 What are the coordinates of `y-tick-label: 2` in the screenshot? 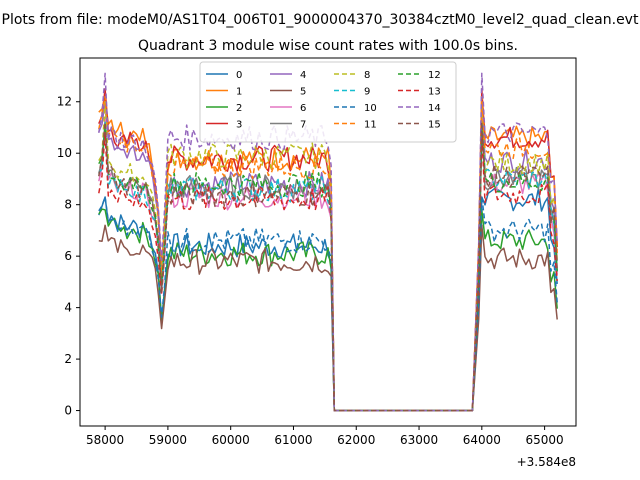 It's located at (68, 359).